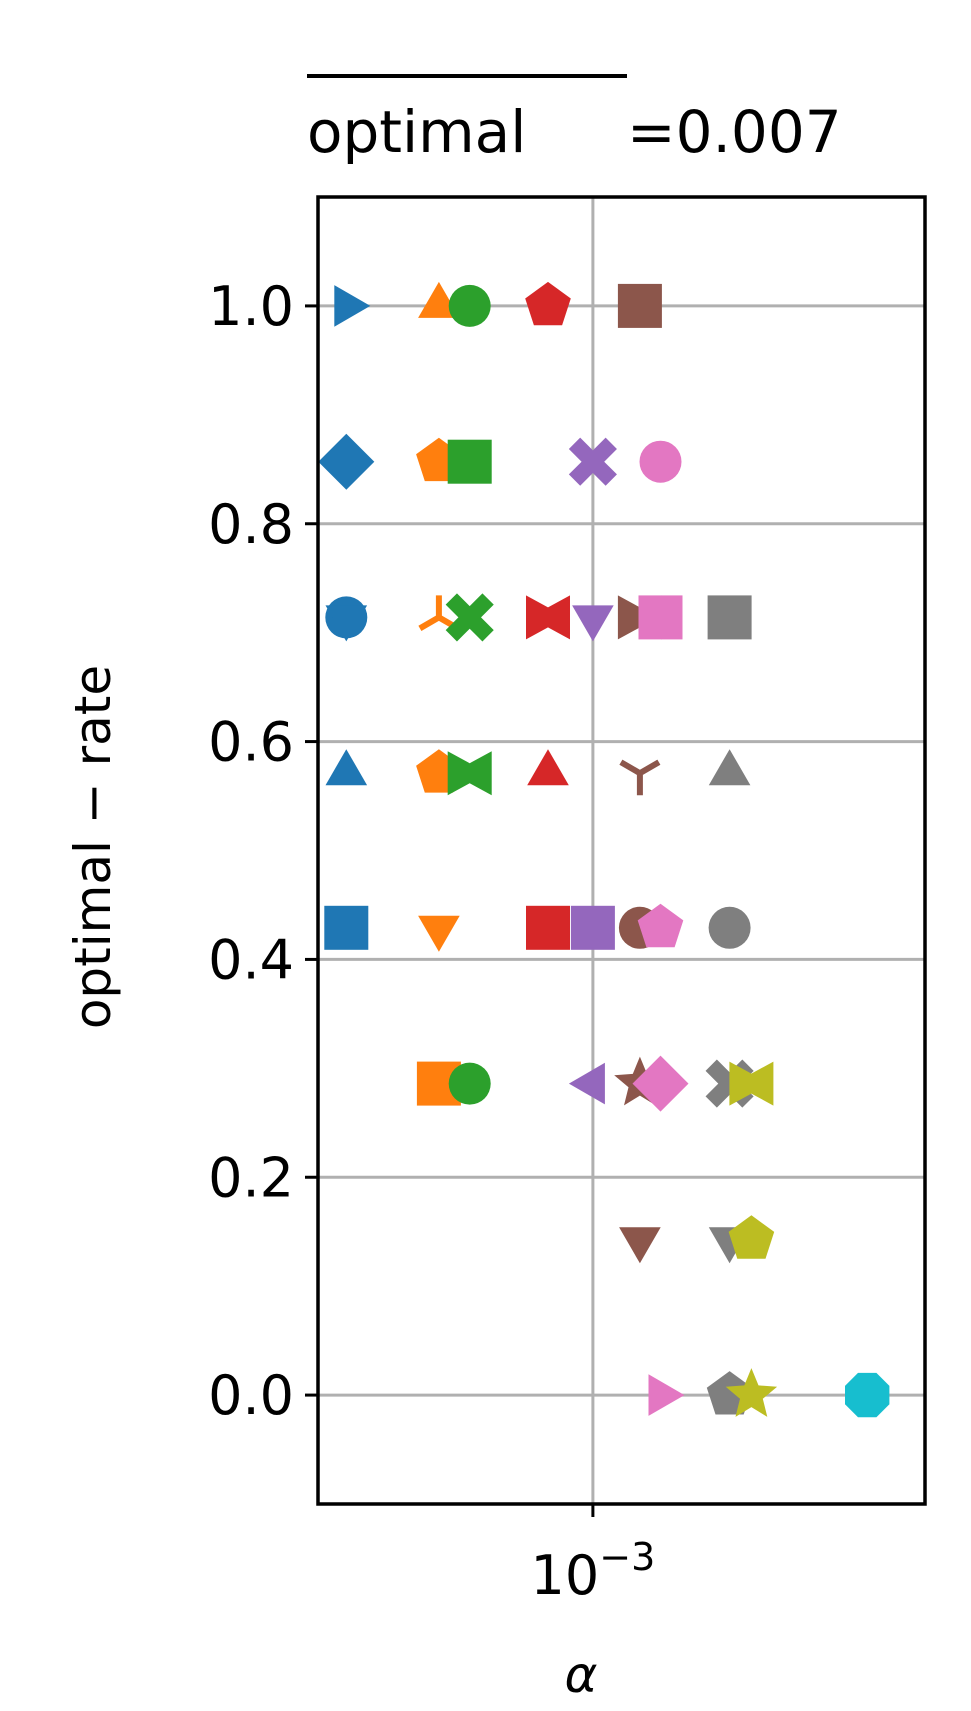 Image resolution: width=971 pixels, height=1711 pixels. What do you see at coordinates (251, 524) in the screenshot?
I see `y-tick-label: 0.8` at bounding box center [251, 524].